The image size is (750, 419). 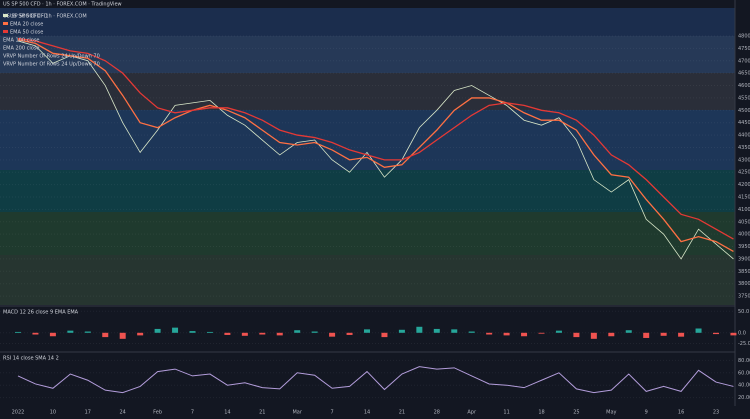 What do you see at coordinates (506, 413) in the screenshot?
I see `x-tick-label: 11` at bounding box center [506, 413].